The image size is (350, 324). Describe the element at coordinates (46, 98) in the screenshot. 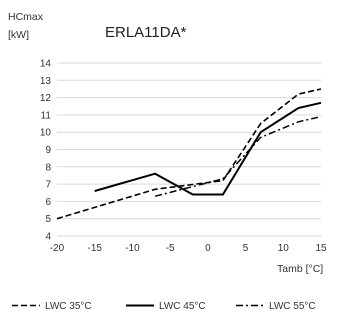

I see `y-tick-label: 12` at that location.